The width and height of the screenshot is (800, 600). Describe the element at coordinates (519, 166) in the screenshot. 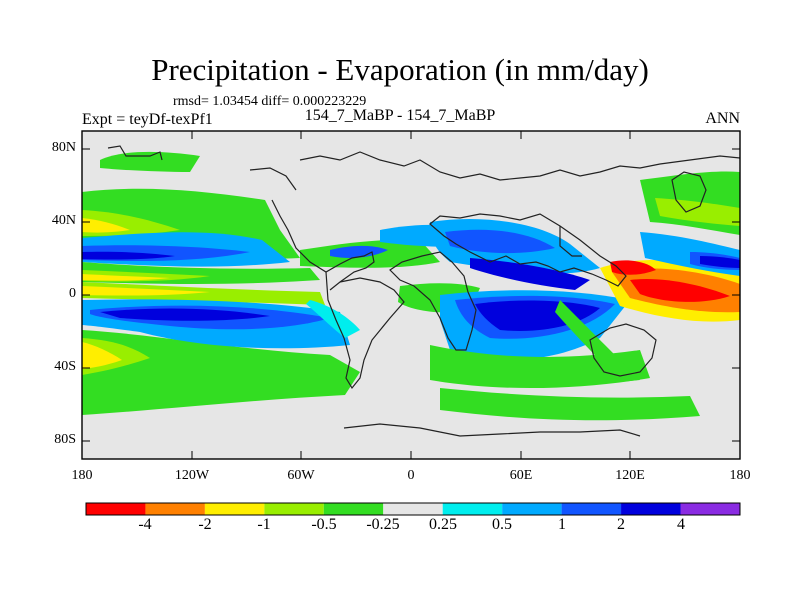

I see `arctic-coast` at that location.